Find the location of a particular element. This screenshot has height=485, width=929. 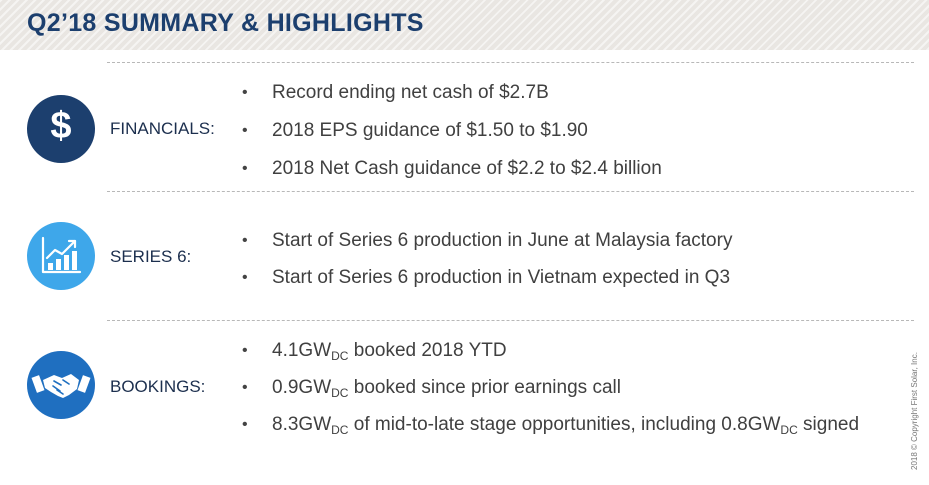

section-label-bookings: BOOKINGS: is located at coordinates (158, 386).